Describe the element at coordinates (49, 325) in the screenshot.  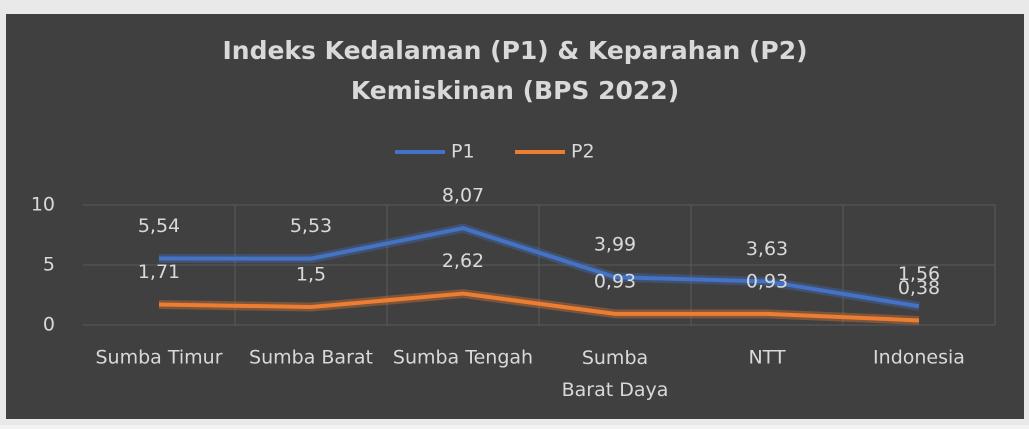
I see `y-tick-label: 0` at that location.